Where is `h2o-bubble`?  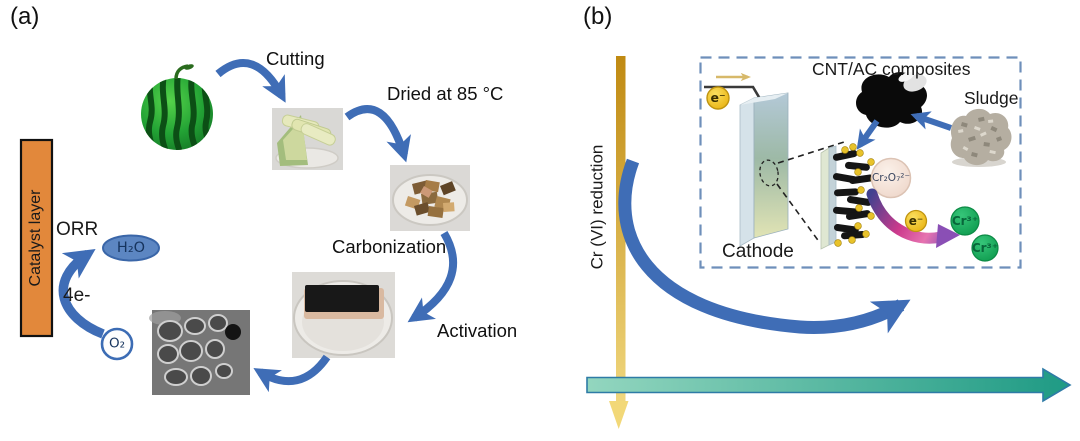 h2o-bubble is located at coordinates (131, 248).